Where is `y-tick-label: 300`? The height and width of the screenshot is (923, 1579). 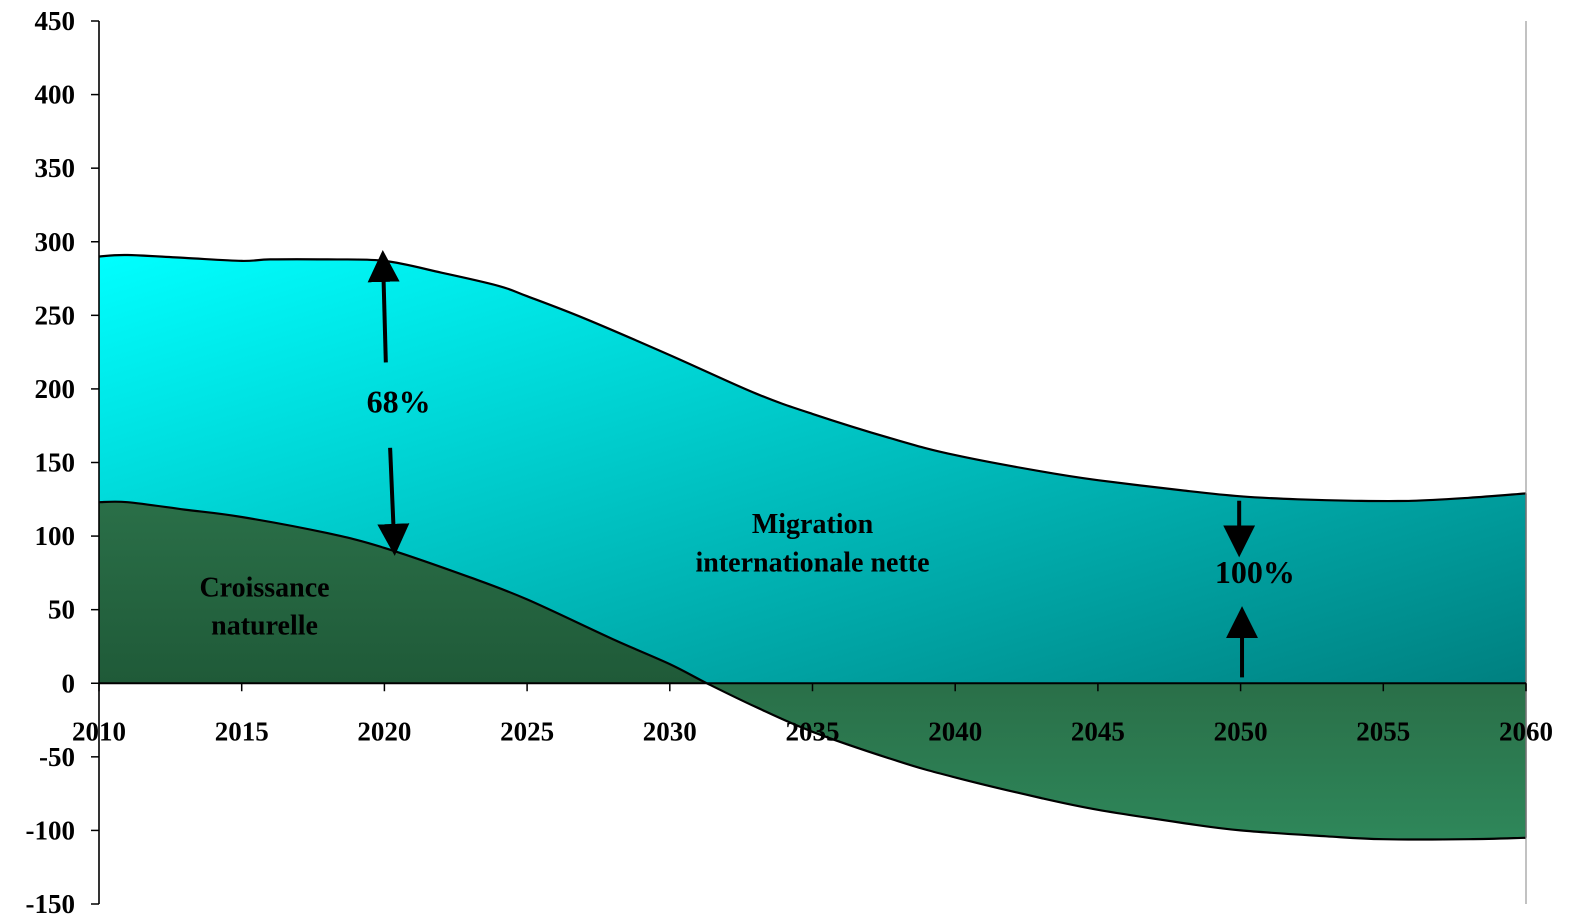 y-tick-label: 300 is located at coordinates (55, 242).